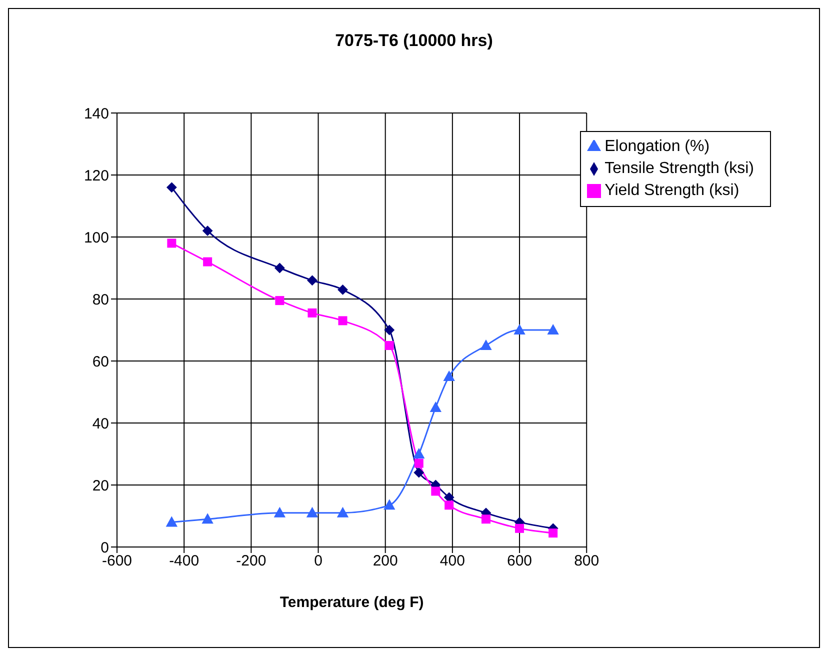 Image resolution: width=828 pixels, height=655 pixels. Describe the element at coordinates (587, 561) in the screenshot. I see `x-tick-label: 800` at that location.